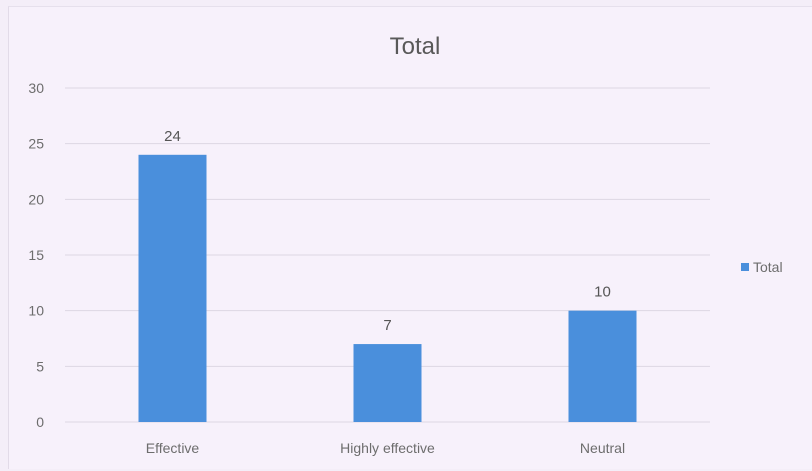 This screenshot has height=471, width=812. I want to click on y-axis-ticks: 0 5 10 15 20 25 30, so click(36, 255).